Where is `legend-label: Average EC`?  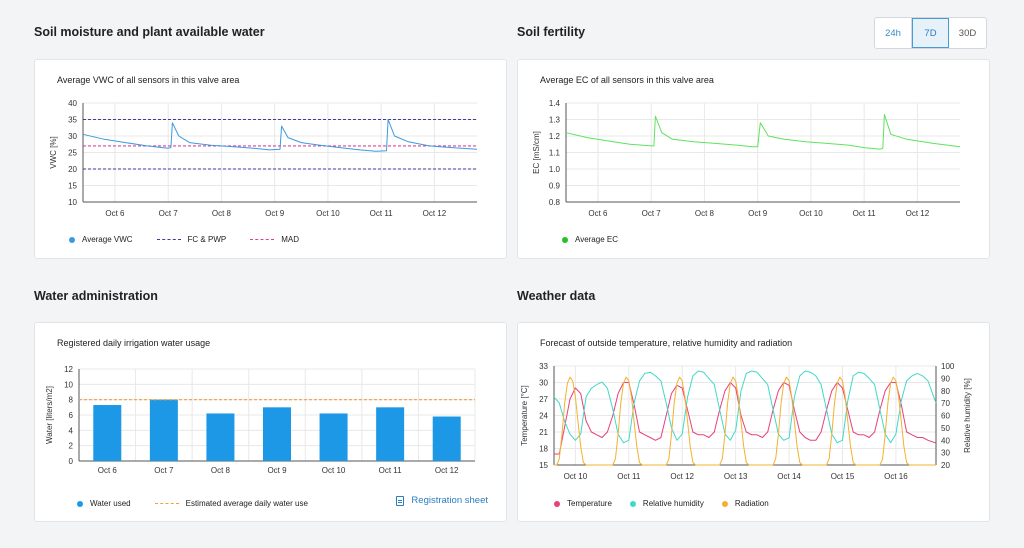
legend-label: Average EC is located at coordinates (596, 239).